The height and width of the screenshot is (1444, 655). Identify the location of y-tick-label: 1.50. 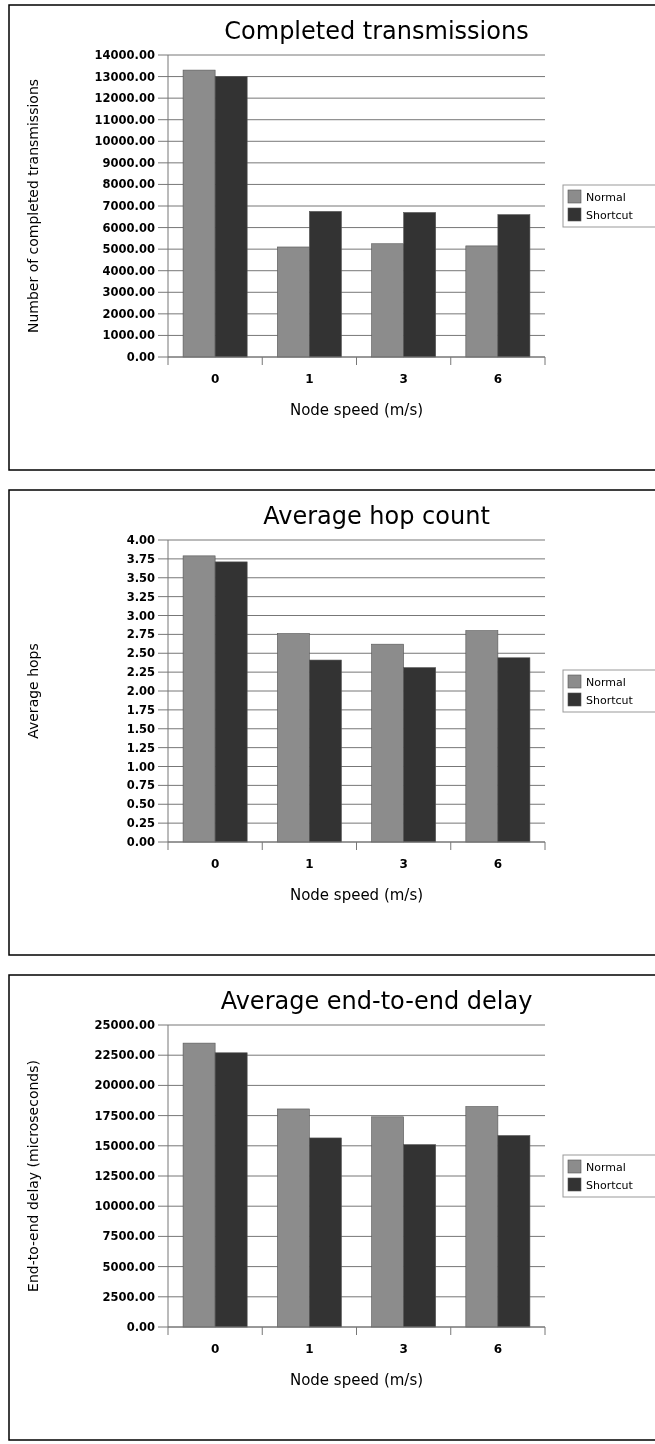
(140, 728).